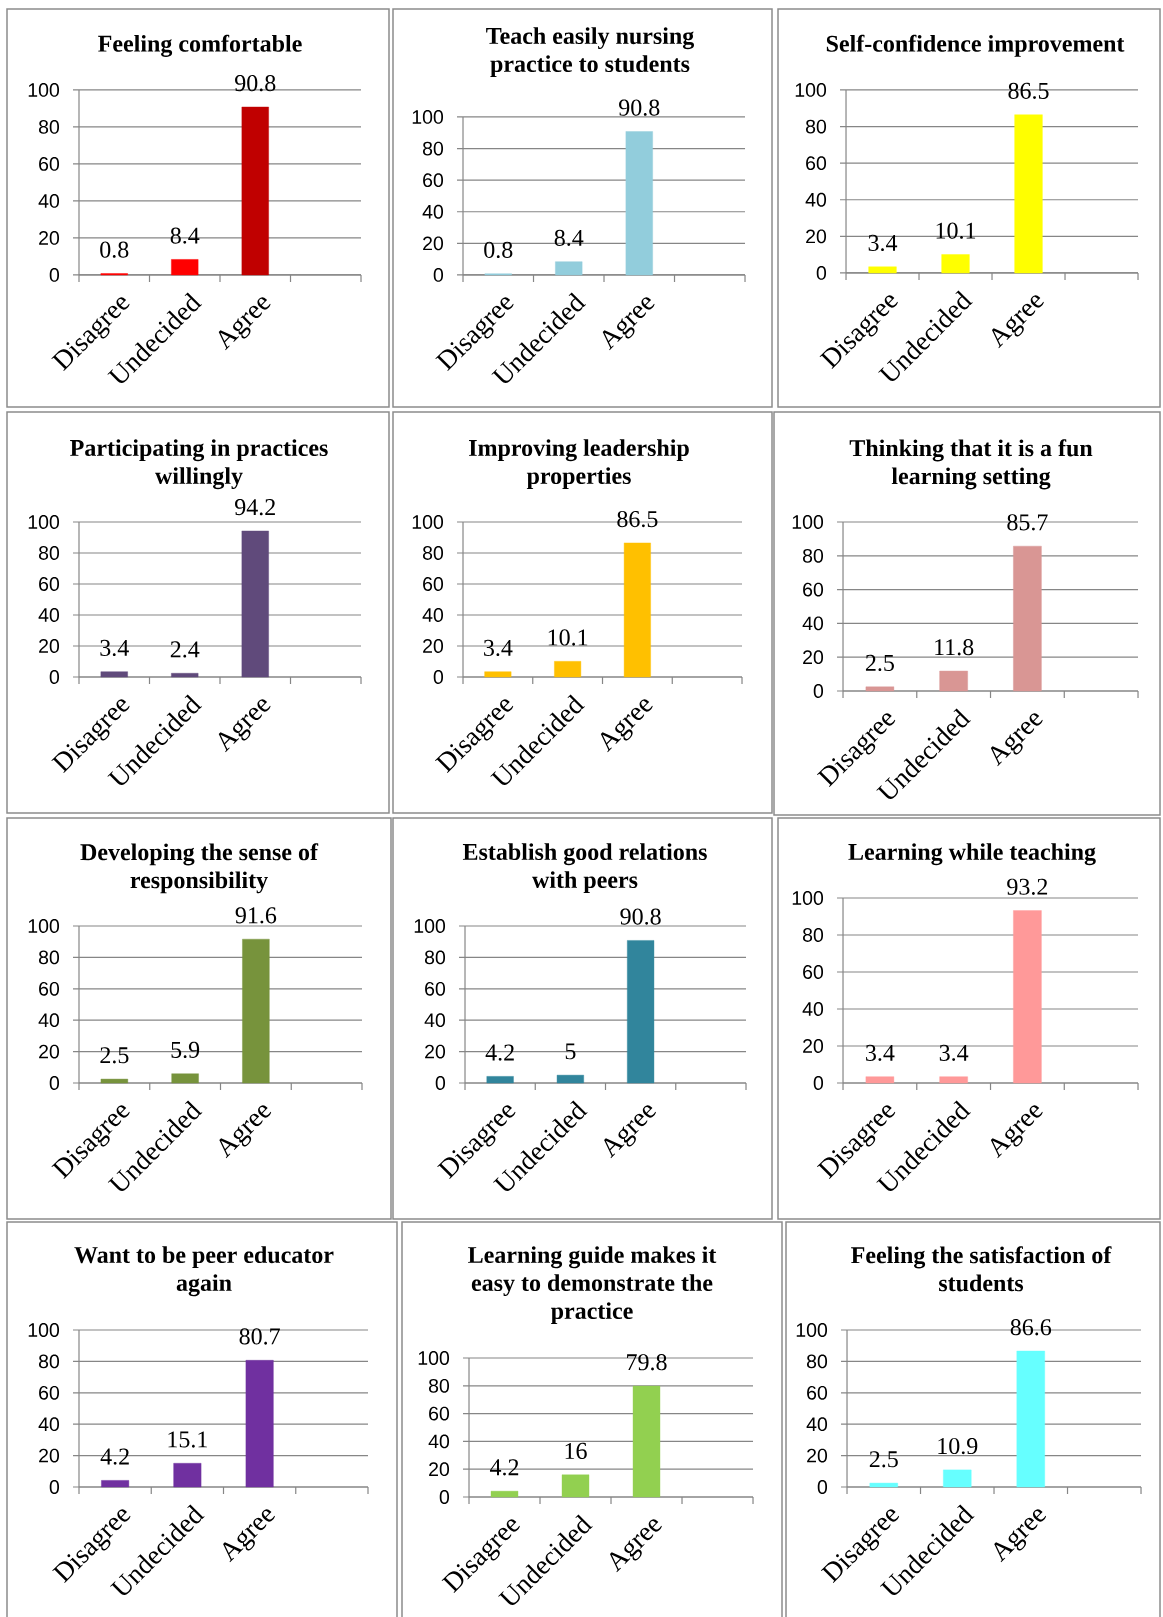  I want to click on data-label: 10.1, so click(956, 230).